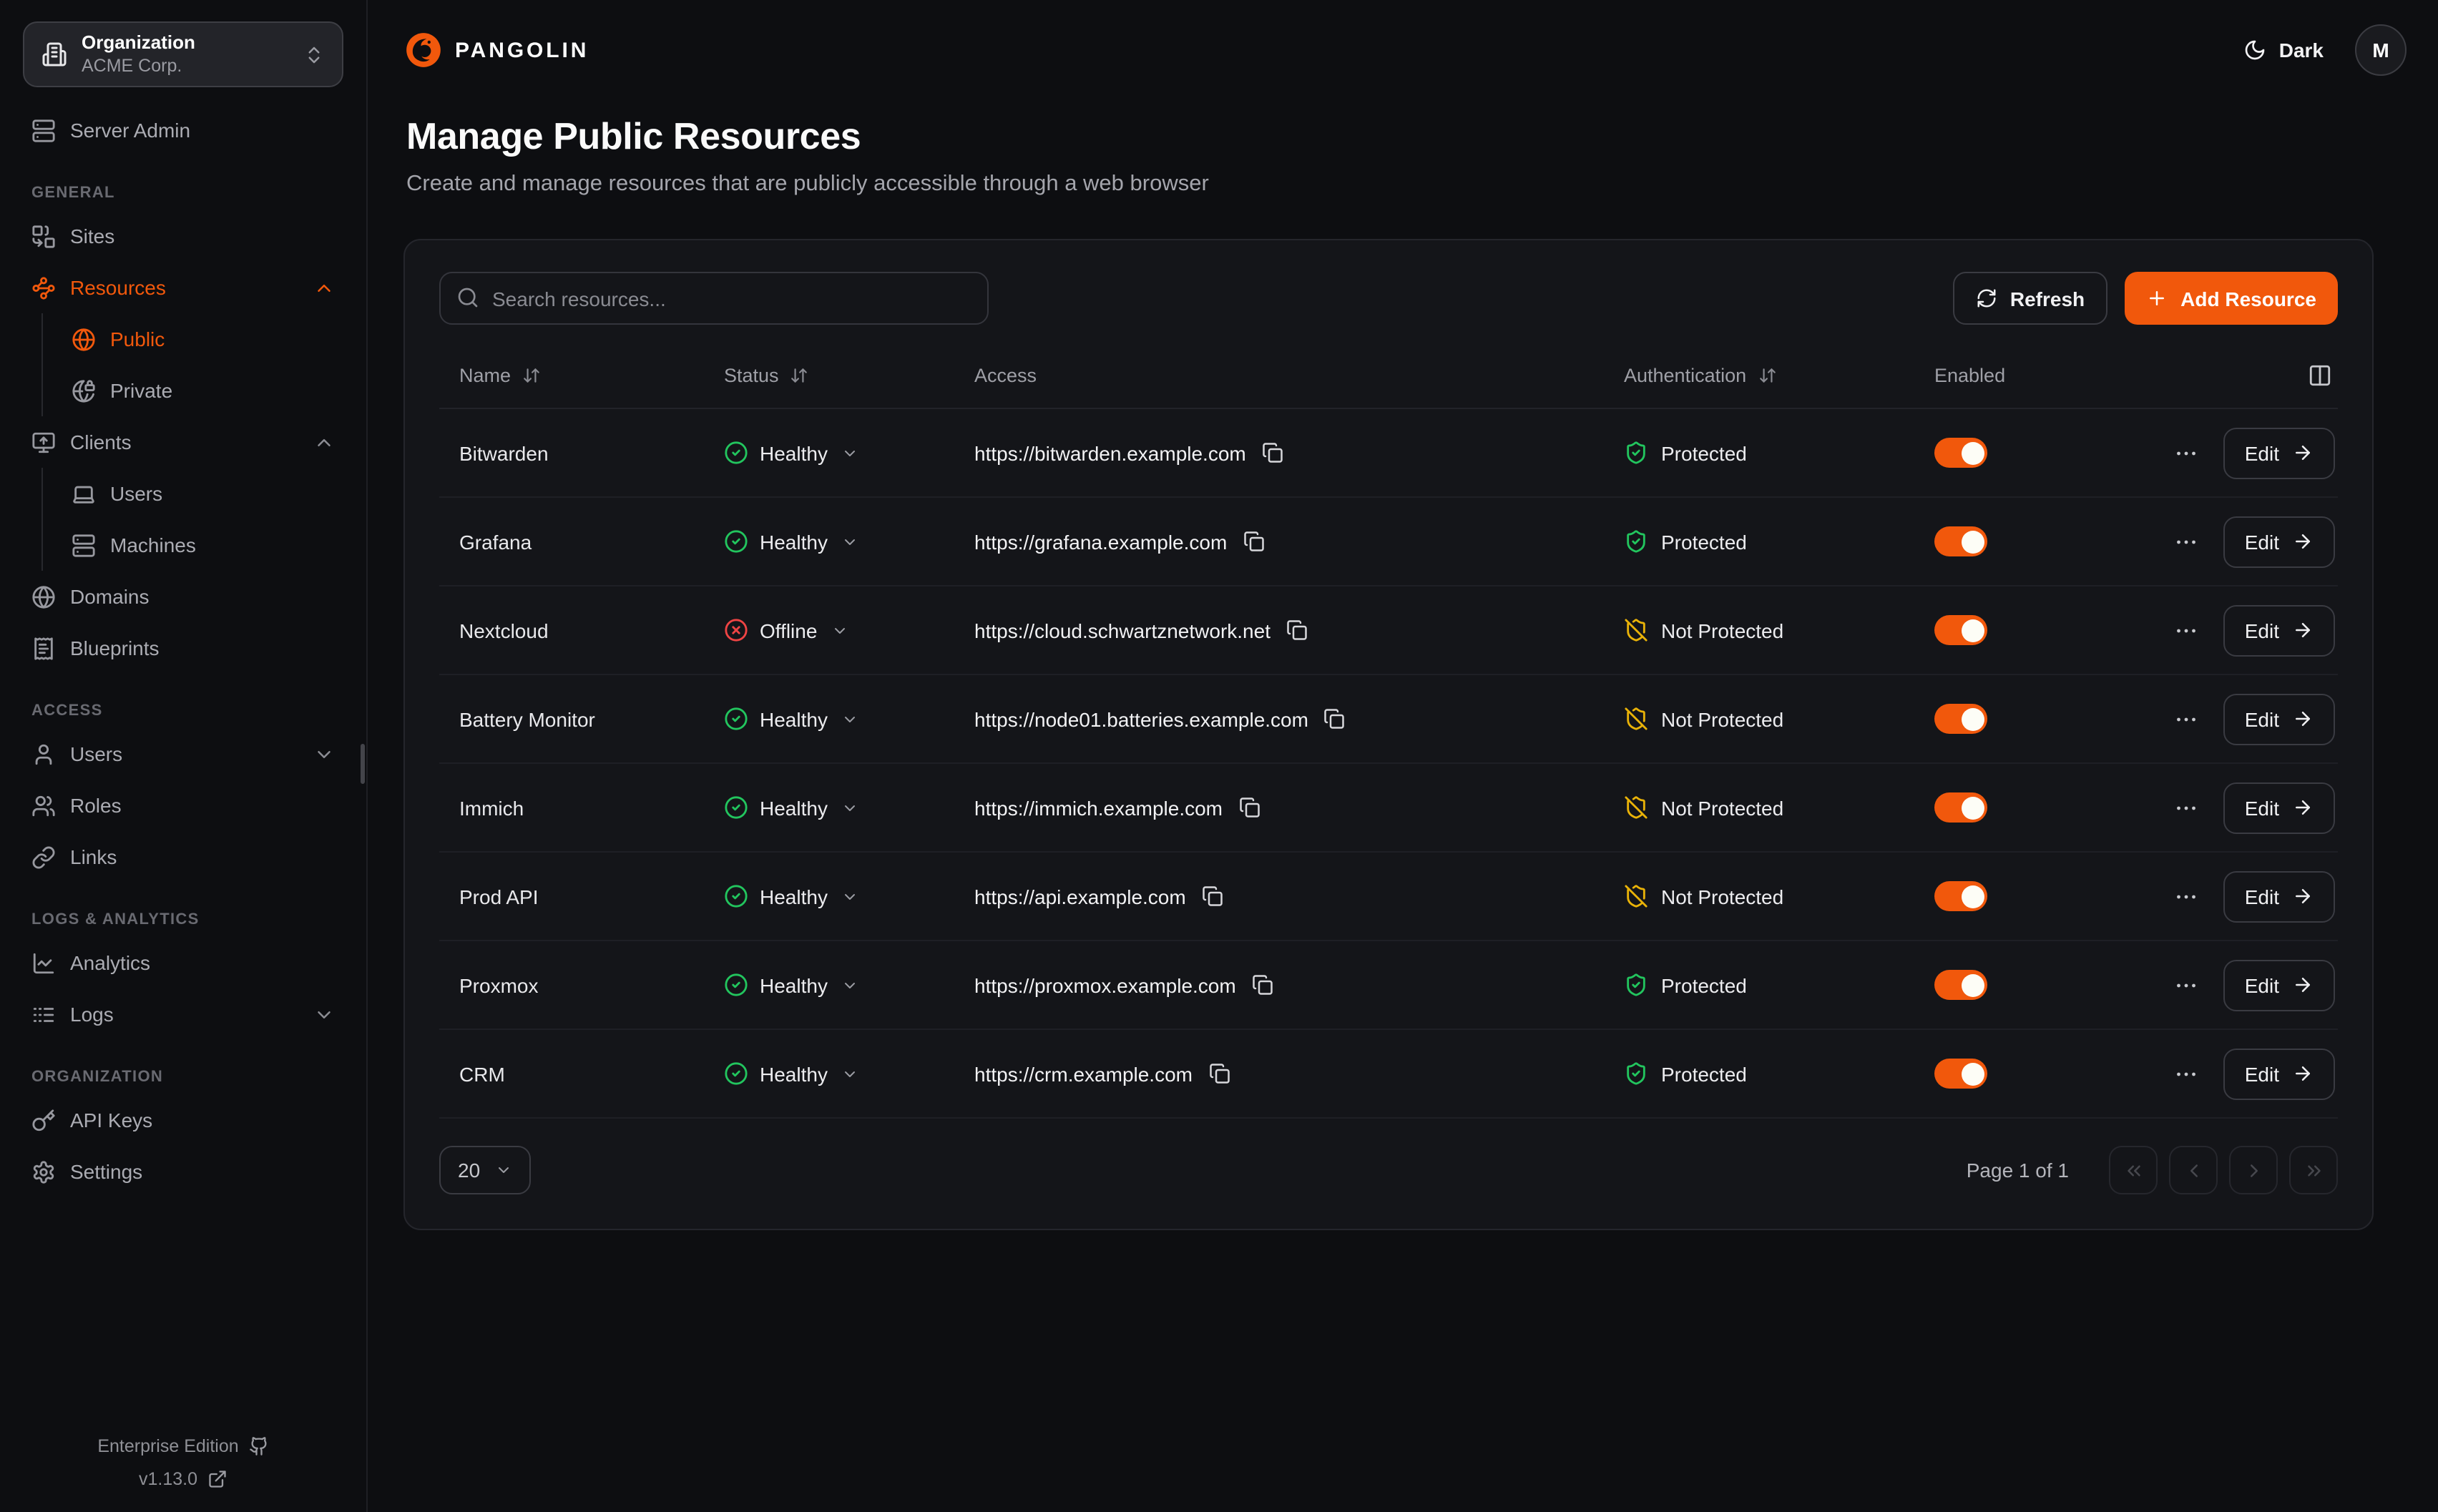 This screenshot has width=2438, height=1512. Describe the element at coordinates (182, 1446) in the screenshot. I see `edition-link: Enterprise Edition` at that location.